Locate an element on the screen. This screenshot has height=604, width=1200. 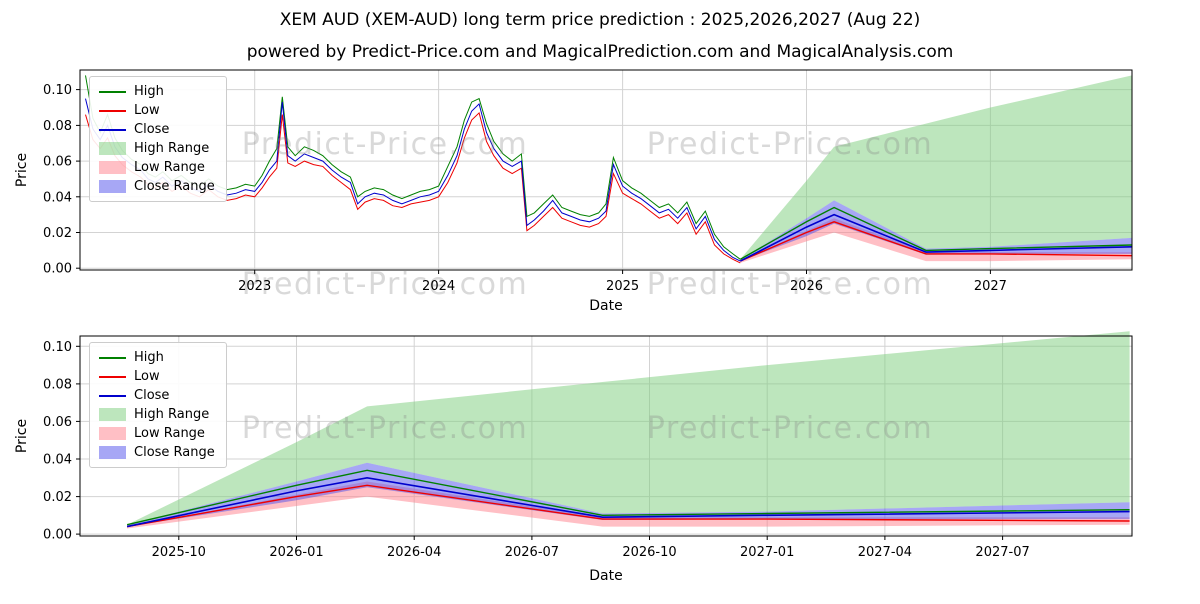
x-tick-label: 2026-01 is located at coordinates (296, 552).